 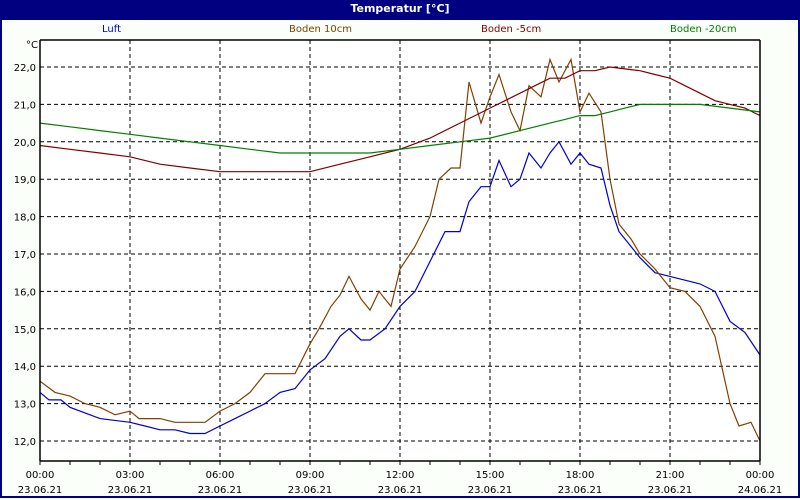 I want to click on legend-item-0: Luft, so click(x=111, y=29).